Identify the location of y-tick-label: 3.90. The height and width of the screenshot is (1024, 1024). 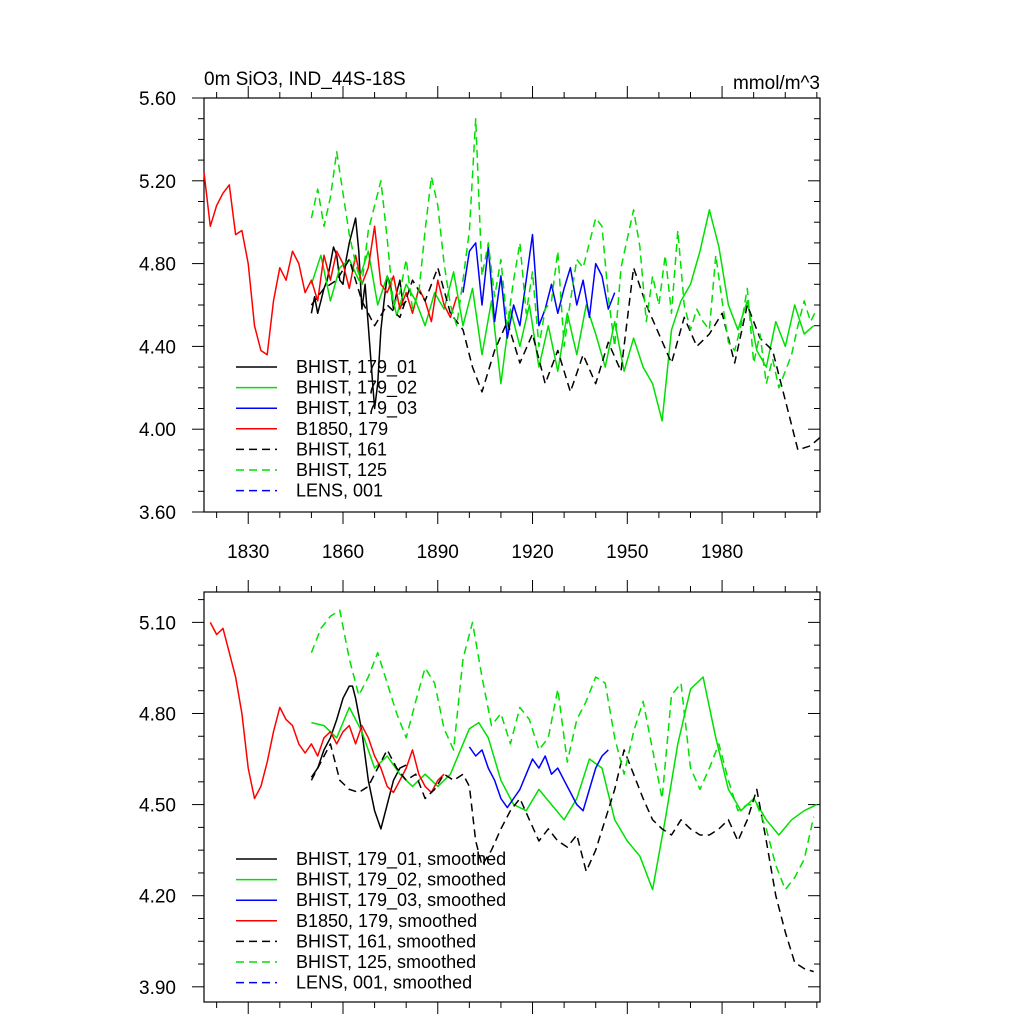
(157, 988).